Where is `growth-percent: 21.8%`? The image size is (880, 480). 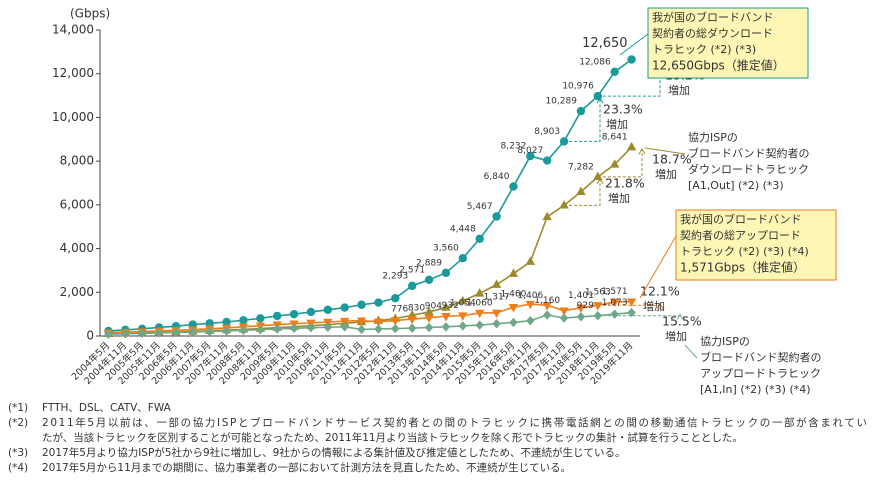
growth-percent: 21.8% is located at coordinates (625, 183).